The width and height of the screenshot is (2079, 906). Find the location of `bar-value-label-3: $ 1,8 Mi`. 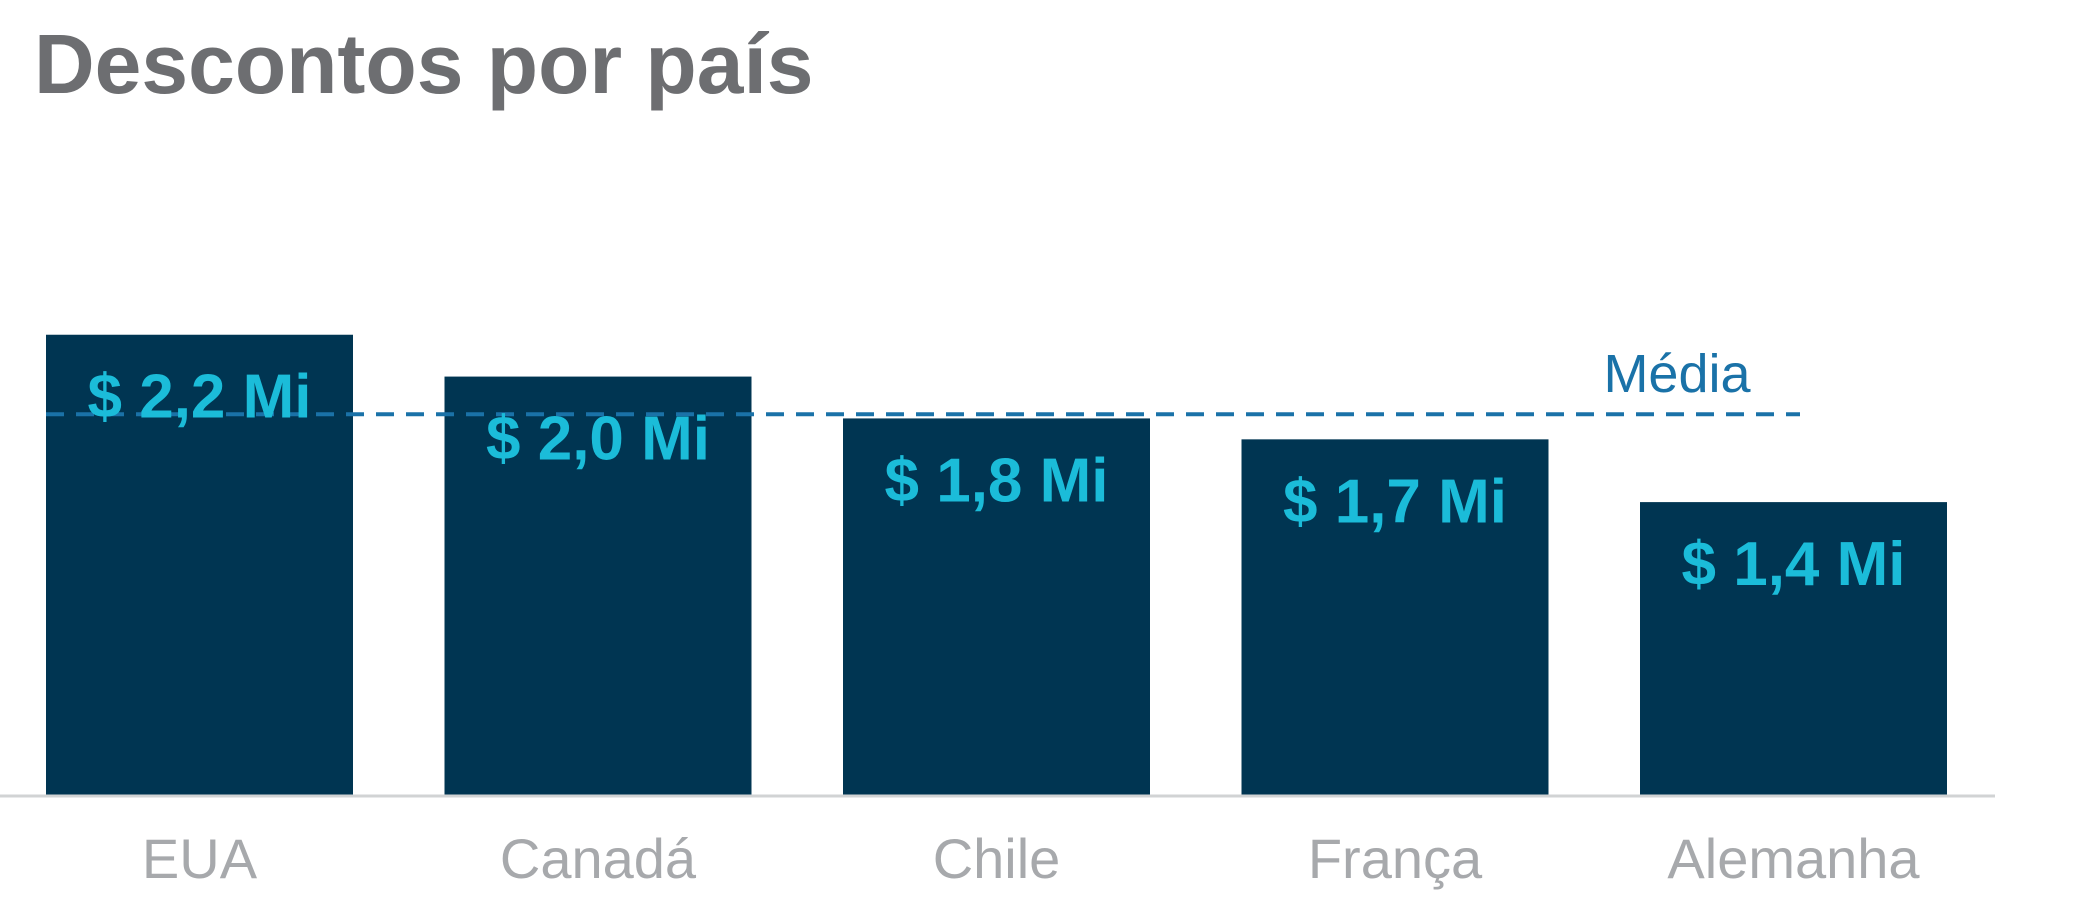

bar-value-label-3: $ 1,8 Mi is located at coordinates (997, 480).